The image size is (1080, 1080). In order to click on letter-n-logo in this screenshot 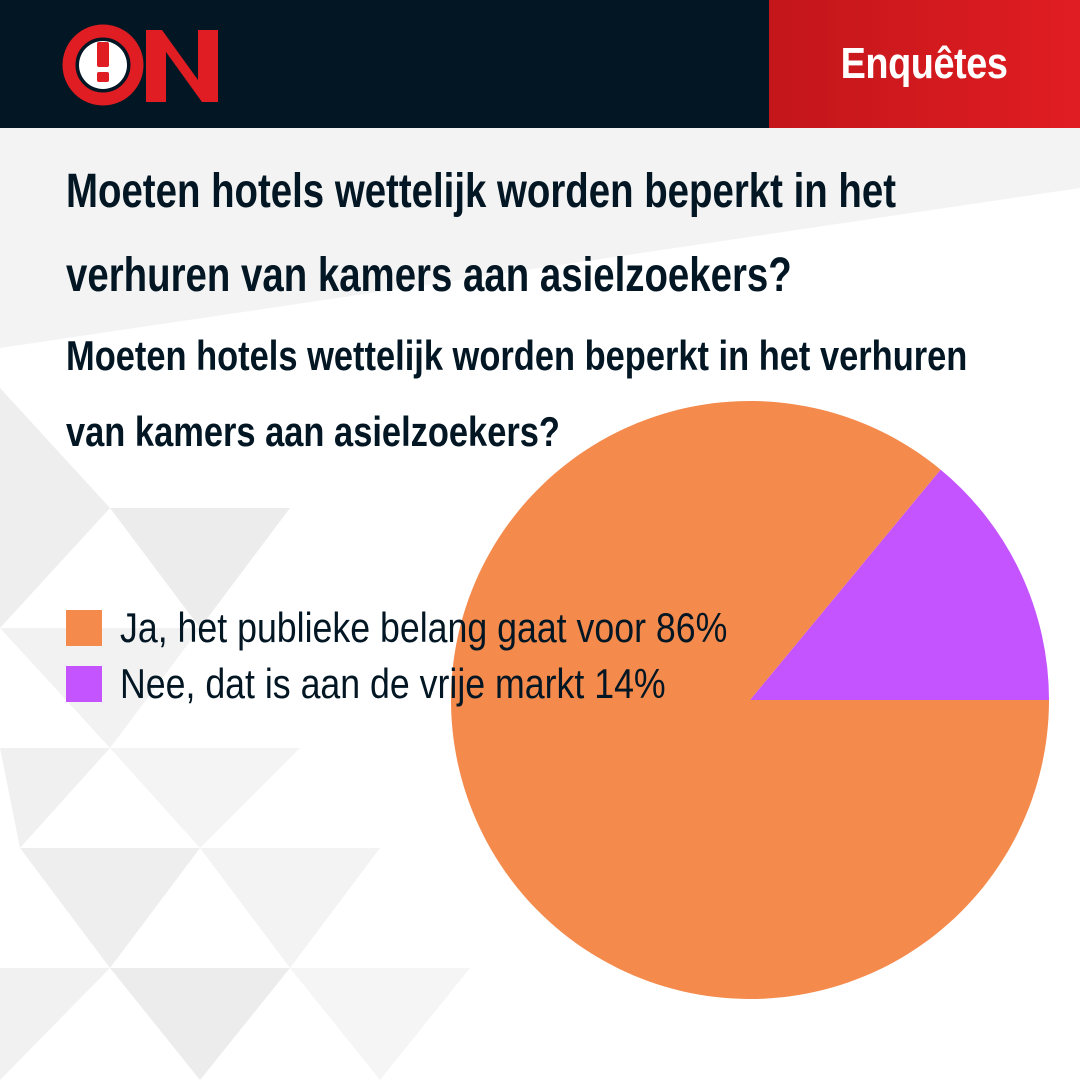, I will do `click(182, 66)`.